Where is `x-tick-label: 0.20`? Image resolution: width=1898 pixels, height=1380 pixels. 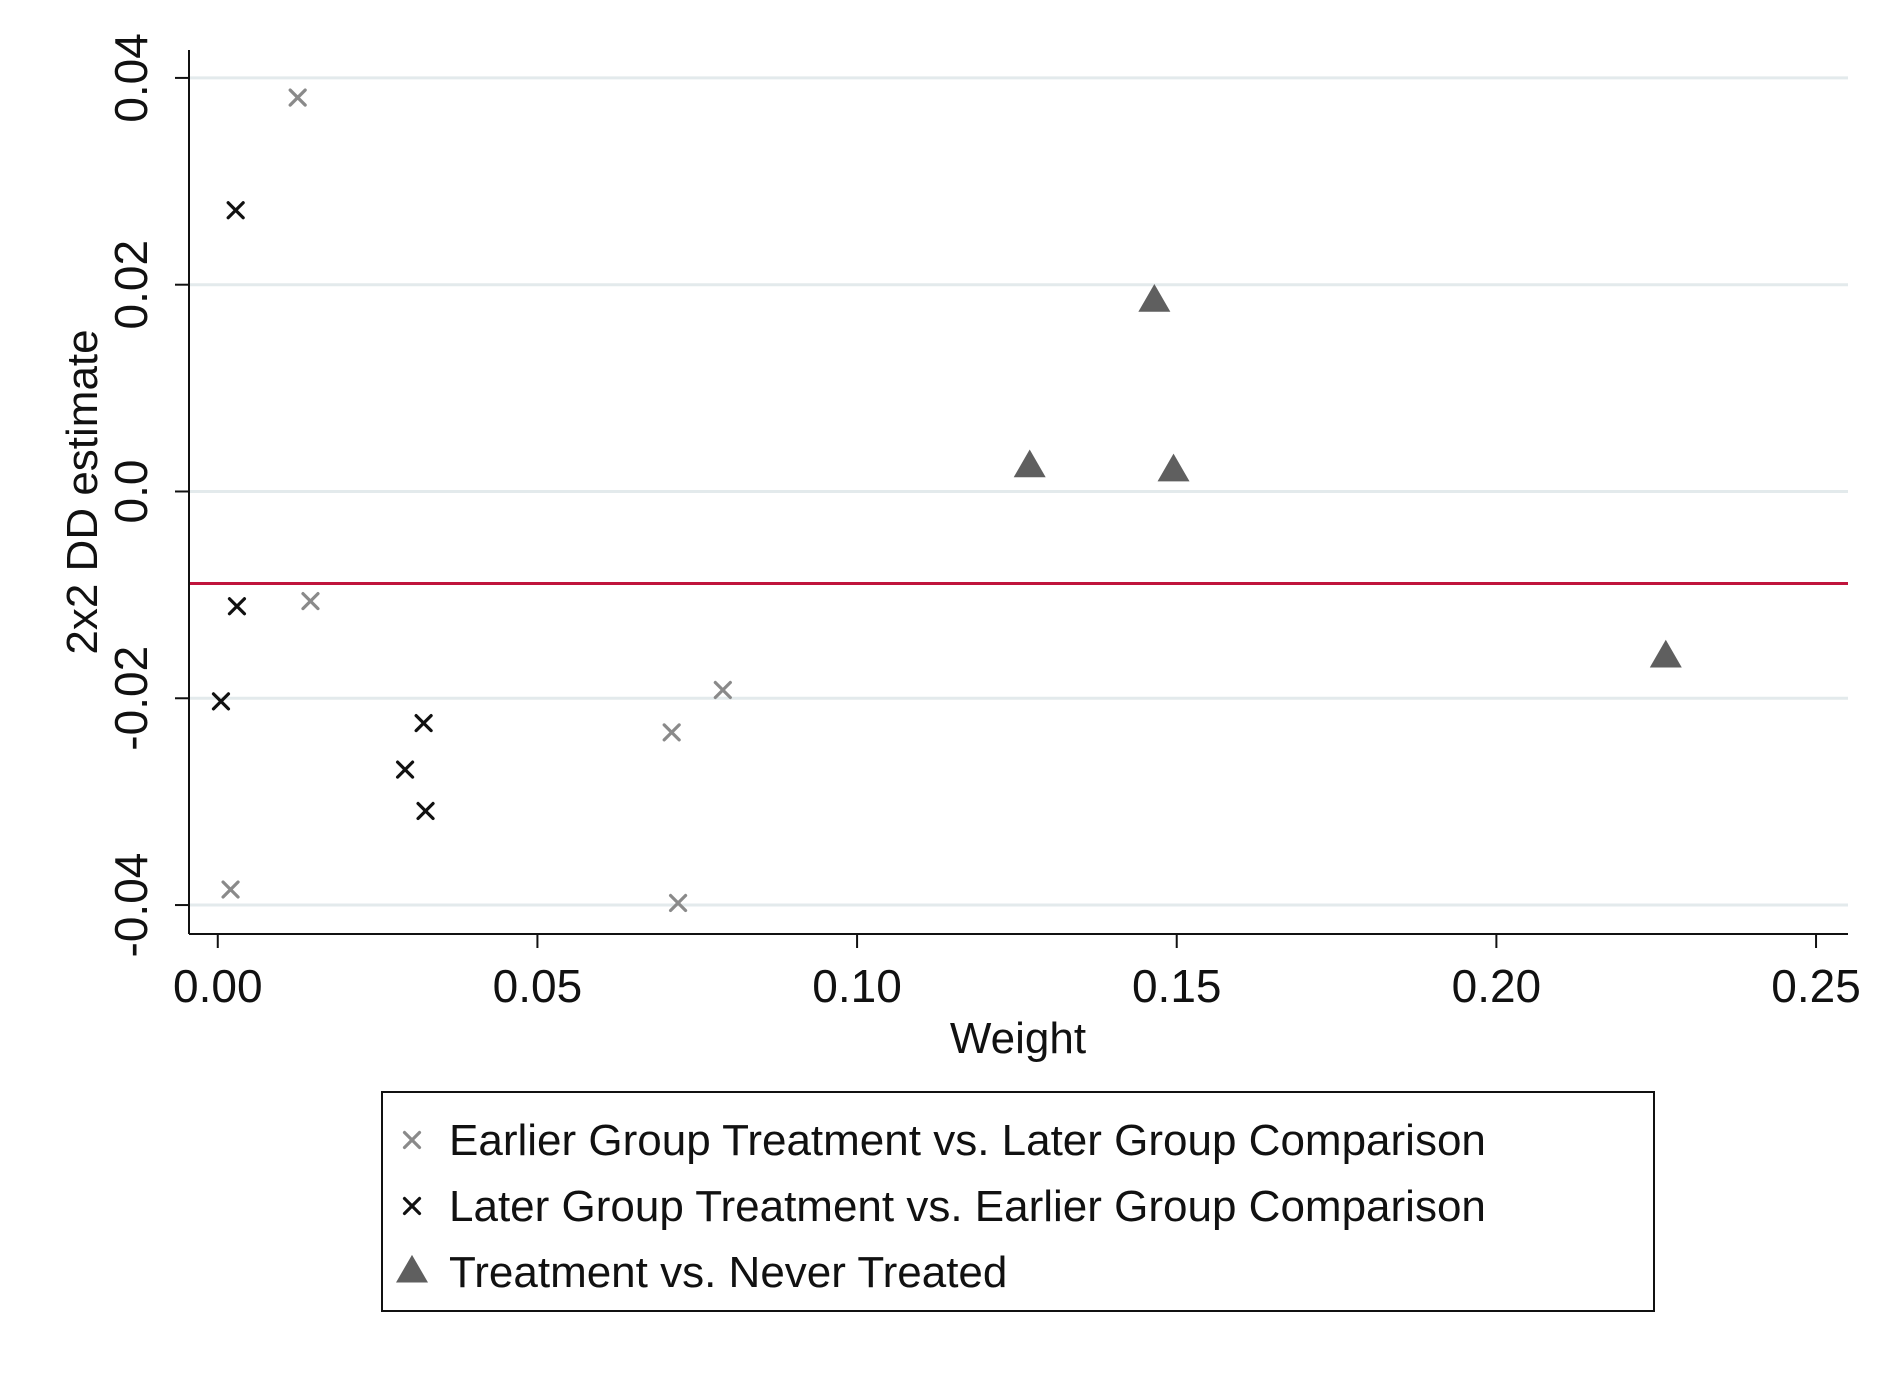
x-tick-label: 0.20 is located at coordinates (1497, 986).